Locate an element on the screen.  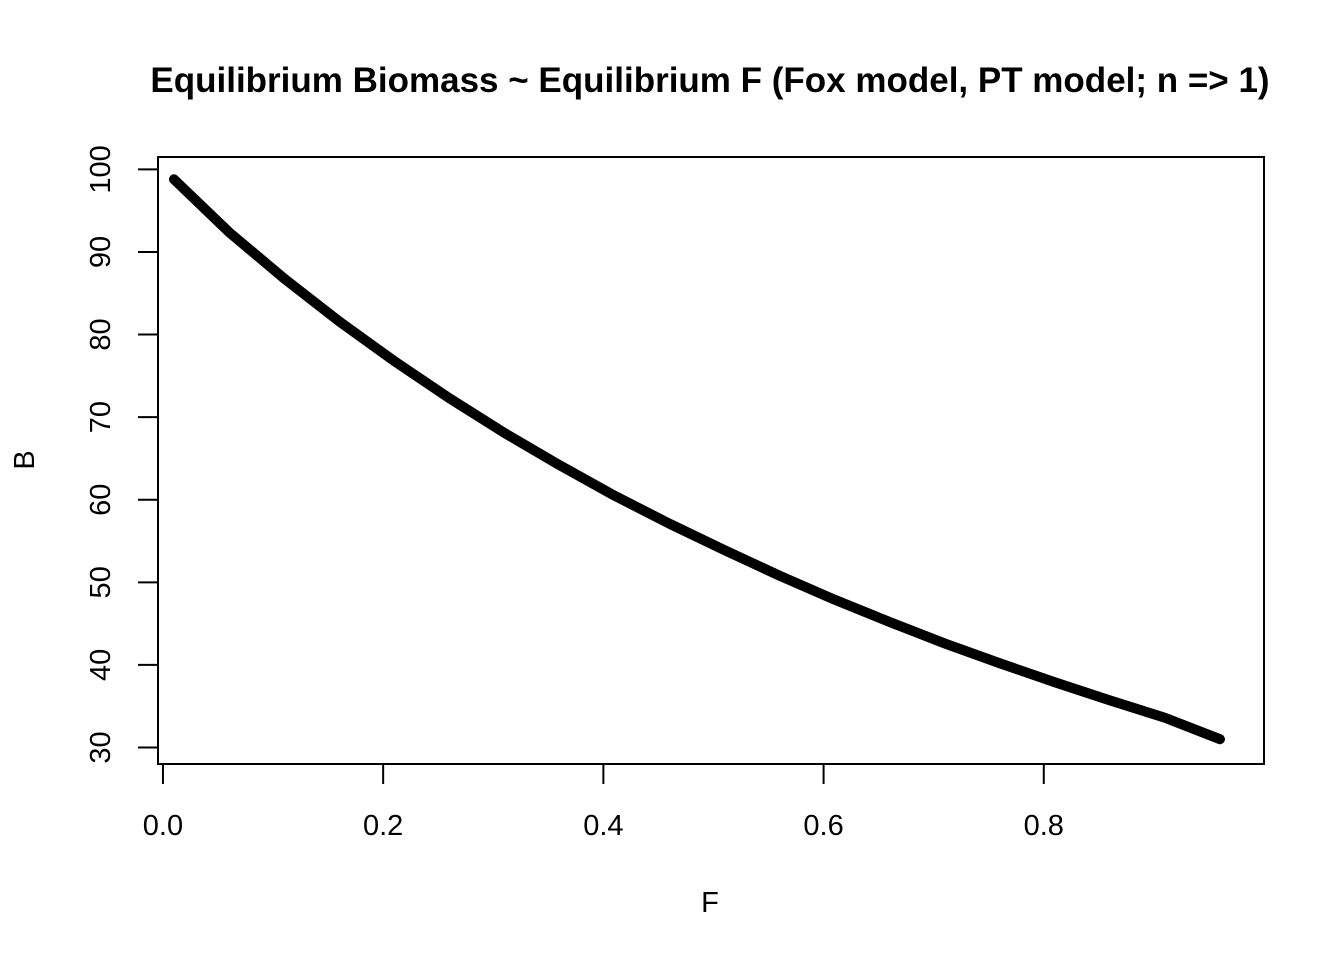
x-tick-label: 0.6 is located at coordinates (823, 826).